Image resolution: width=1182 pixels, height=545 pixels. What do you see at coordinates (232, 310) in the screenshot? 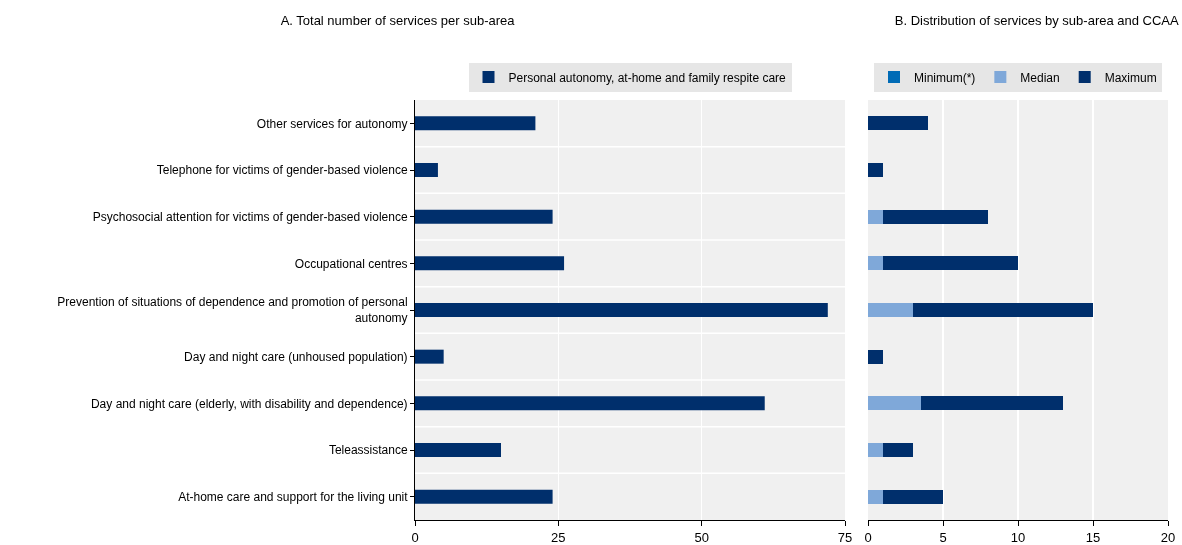
I see `y-tick-label: Prevention of situations of dependence and promotion of personal autonomy` at bounding box center [232, 310].